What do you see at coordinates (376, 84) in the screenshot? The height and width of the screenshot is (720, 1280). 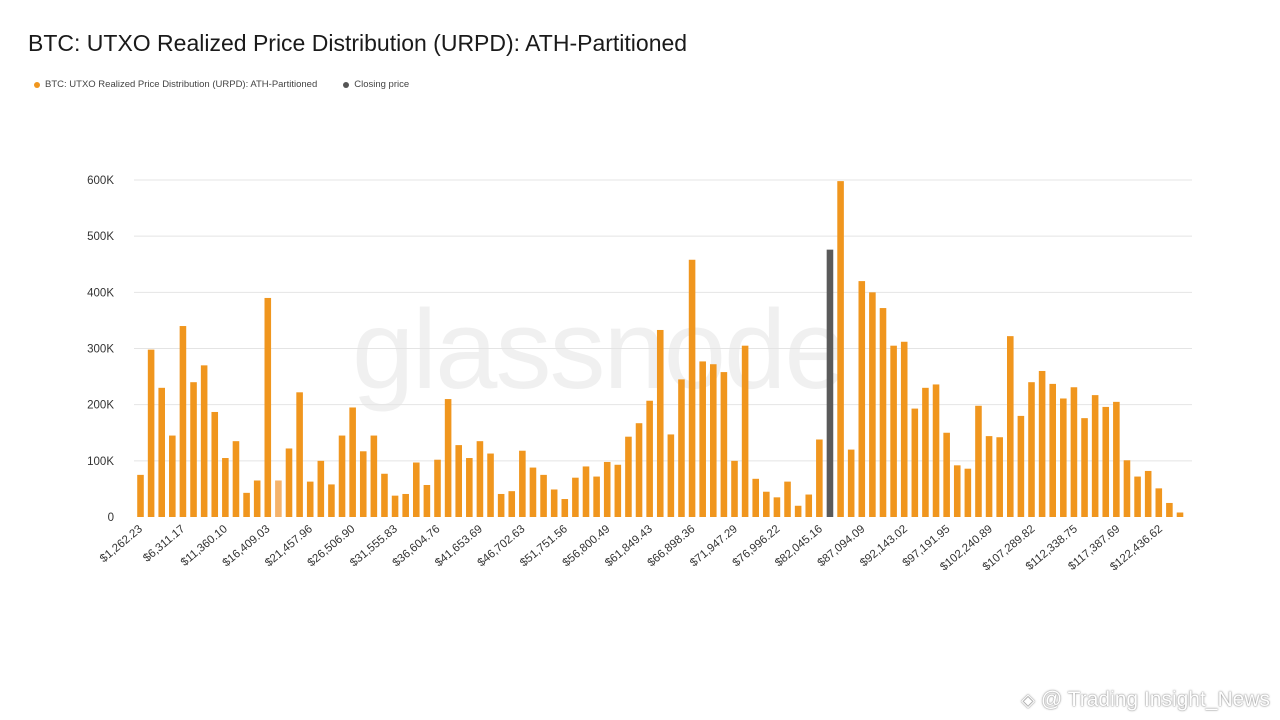 I see `legend-item-closing-price: Closing price` at bounding box center [376, 84].